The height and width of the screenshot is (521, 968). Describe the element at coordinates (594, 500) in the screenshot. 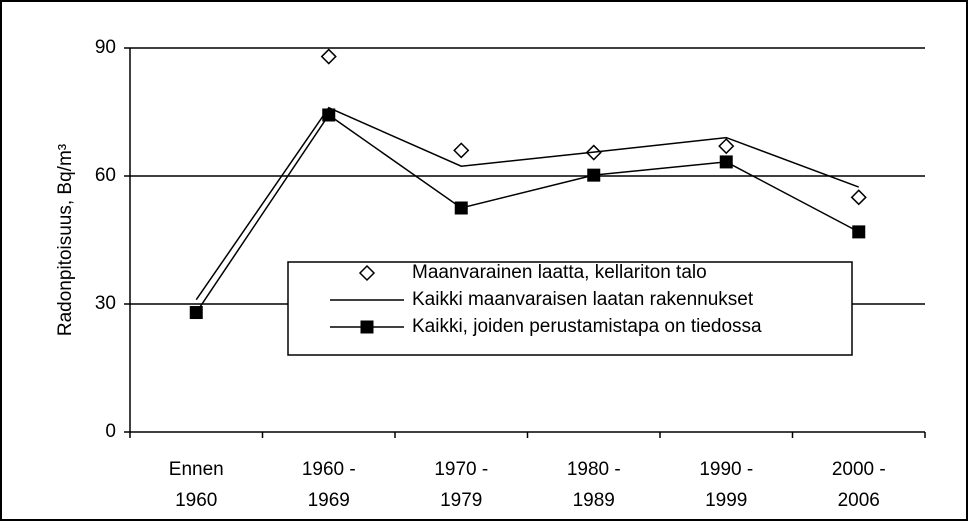

I see `x-tick-label-line: 1989` at that location.